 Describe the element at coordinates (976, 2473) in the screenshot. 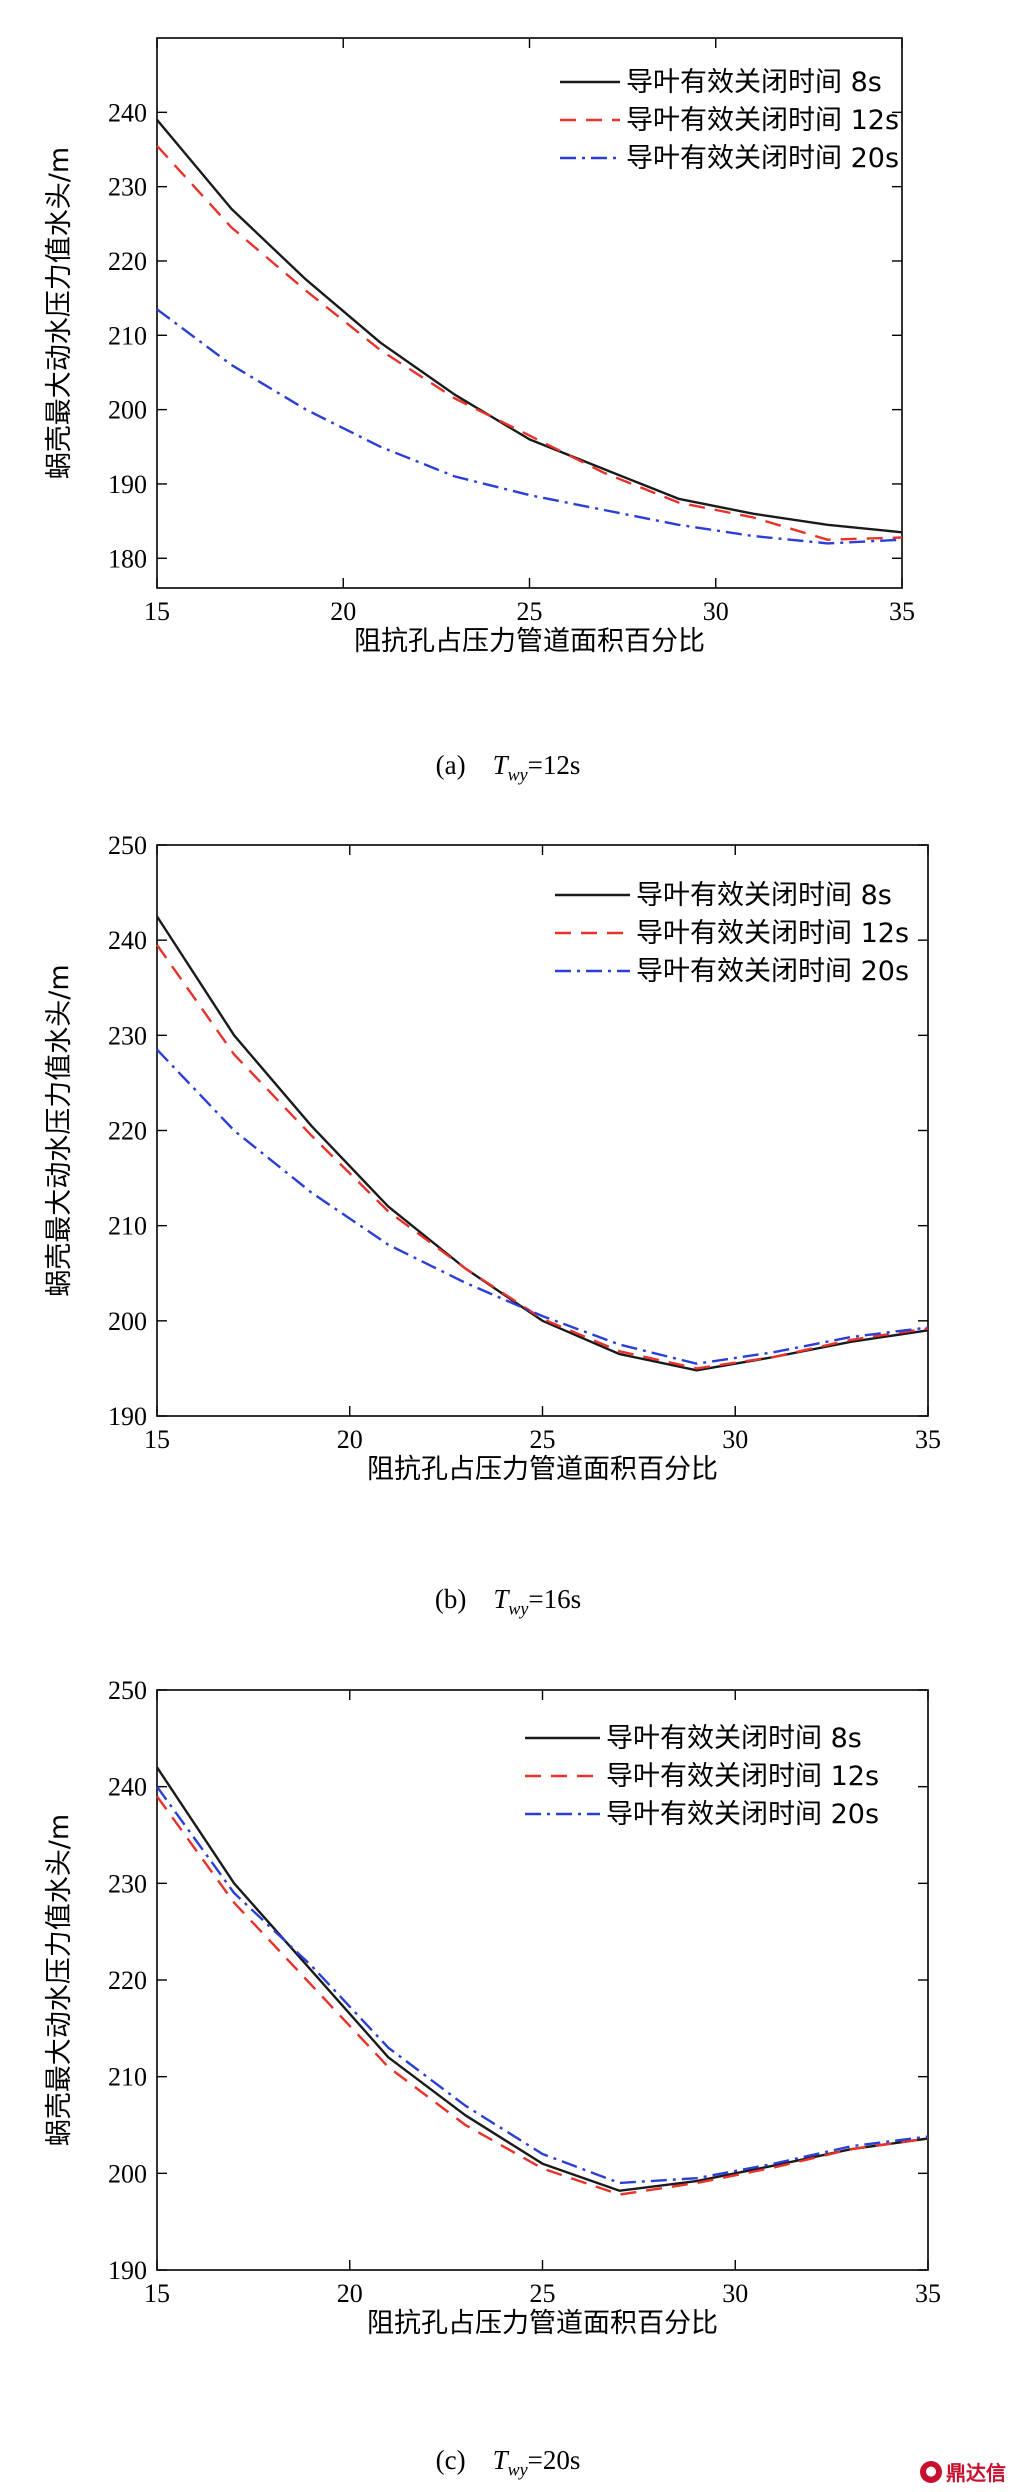

I see `watermark-text: 鼎达信` at that location.